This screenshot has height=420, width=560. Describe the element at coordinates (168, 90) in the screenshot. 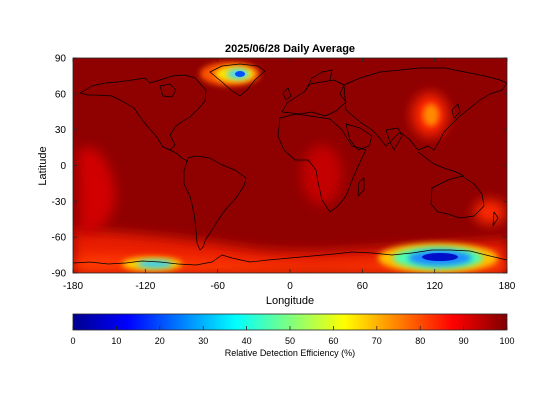

I see `coastline-hudson-bay` at that location.